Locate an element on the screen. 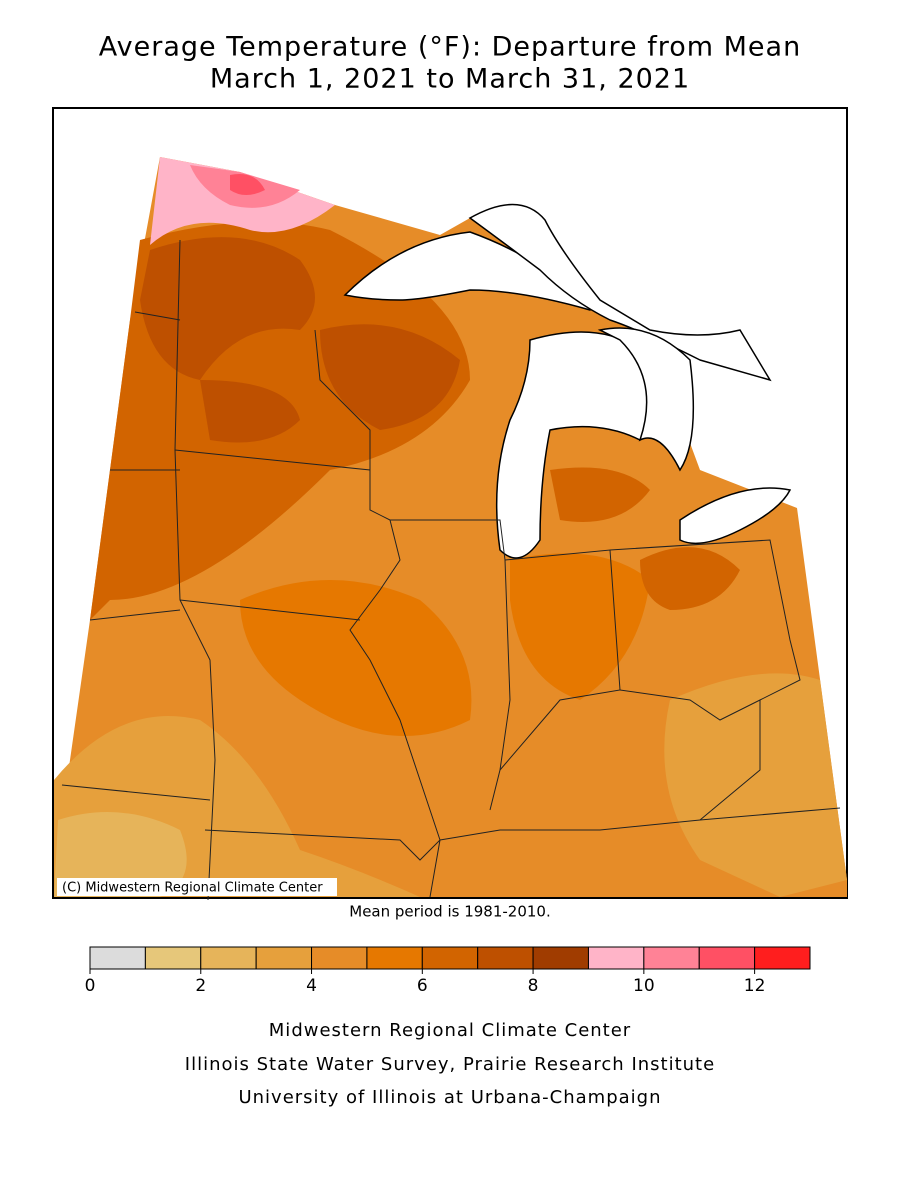 This screenshot has height=1200, width=900. legend-tick-label: 6 is located at coordinates (422, 986).